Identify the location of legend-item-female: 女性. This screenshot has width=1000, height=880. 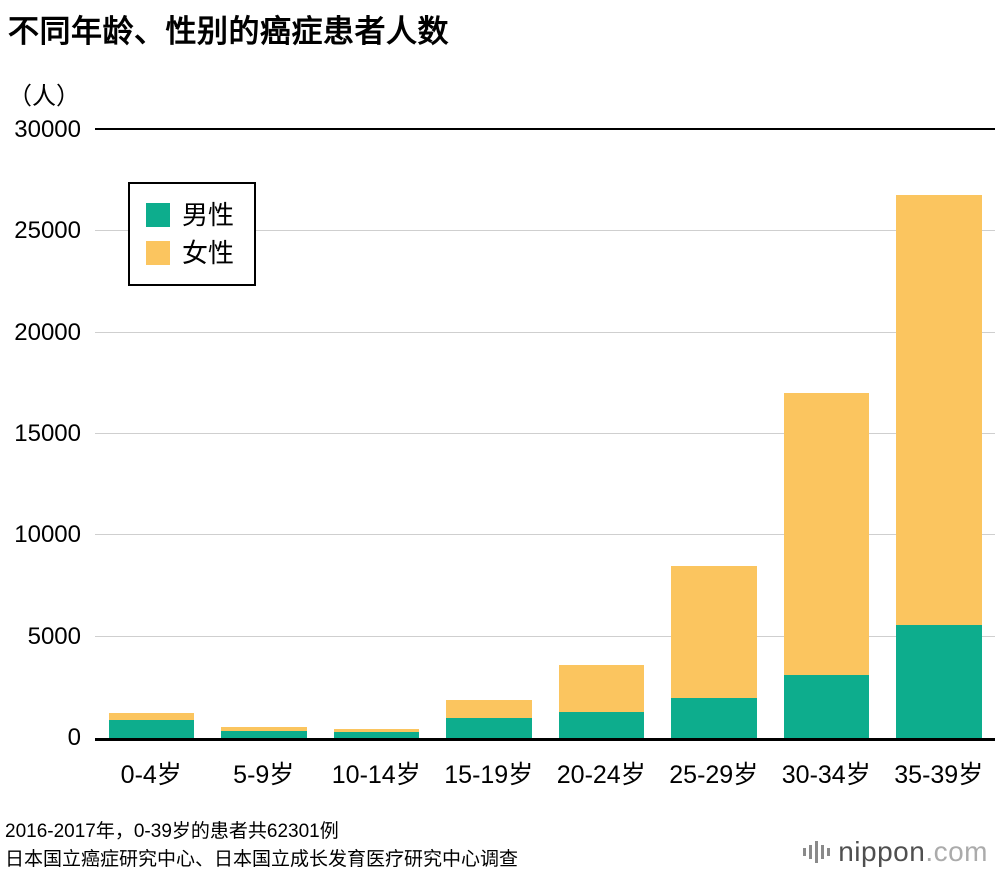
(190, 253).